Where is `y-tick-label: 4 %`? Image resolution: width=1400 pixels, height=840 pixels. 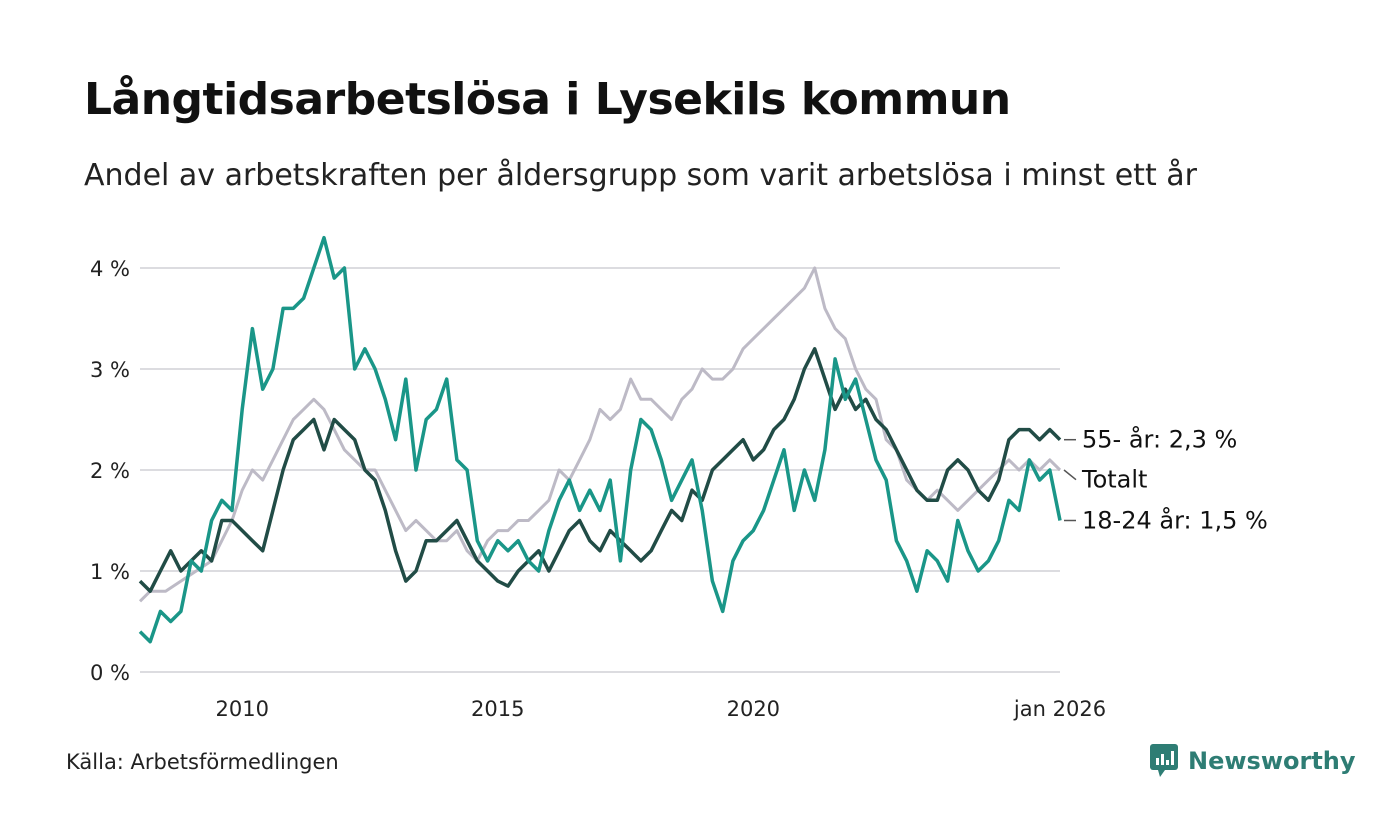
y-tick-label: 4 % is located at coordinates (110, 269).